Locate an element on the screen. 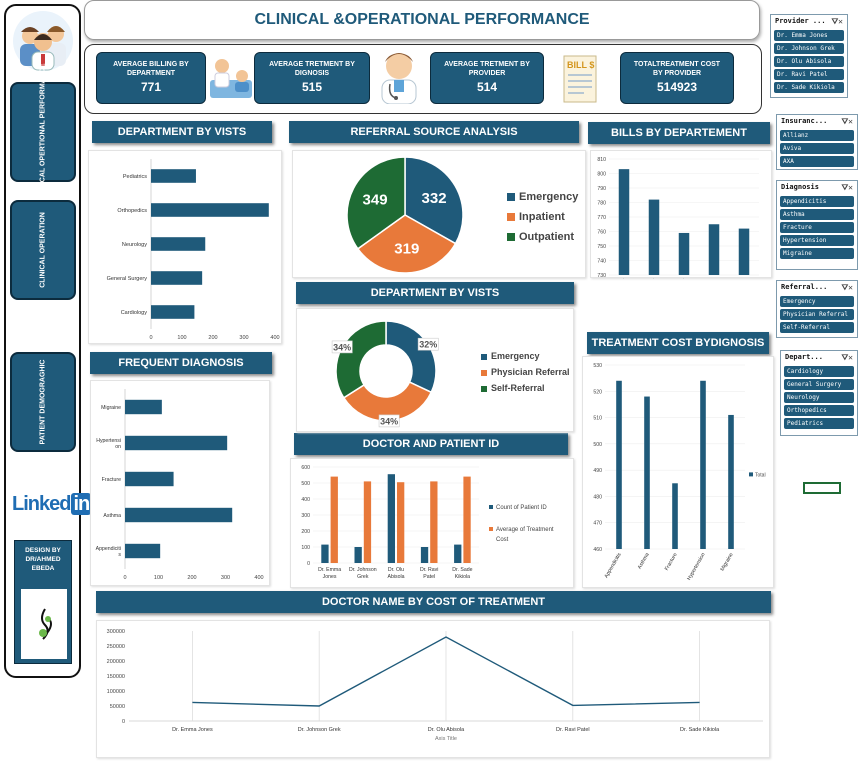  nav-patient-demographic: PATIENT DEMOGRAGHIC is located at coordinates (43, 402).